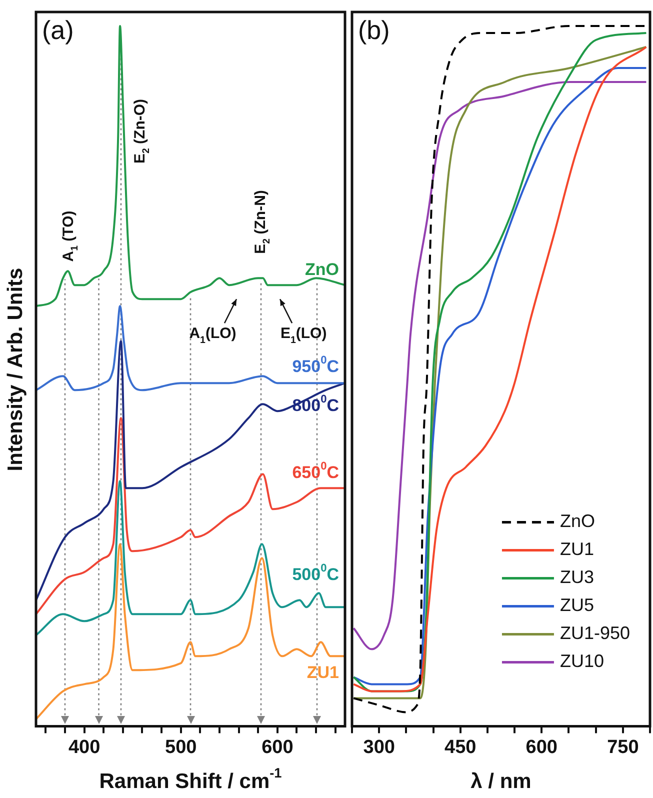 This screenshot has height=798, width=653. What do you see at coordinates (322, 269) in the screenshot?
I see `series-label: ZnO` at bounding box center [322, 269].